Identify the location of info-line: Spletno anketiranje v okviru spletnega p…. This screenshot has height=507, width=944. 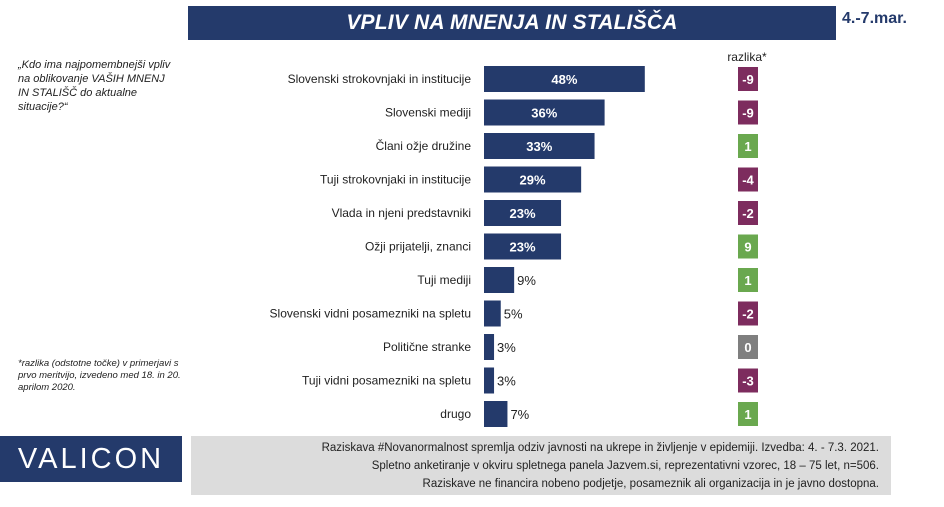
(625, 466).